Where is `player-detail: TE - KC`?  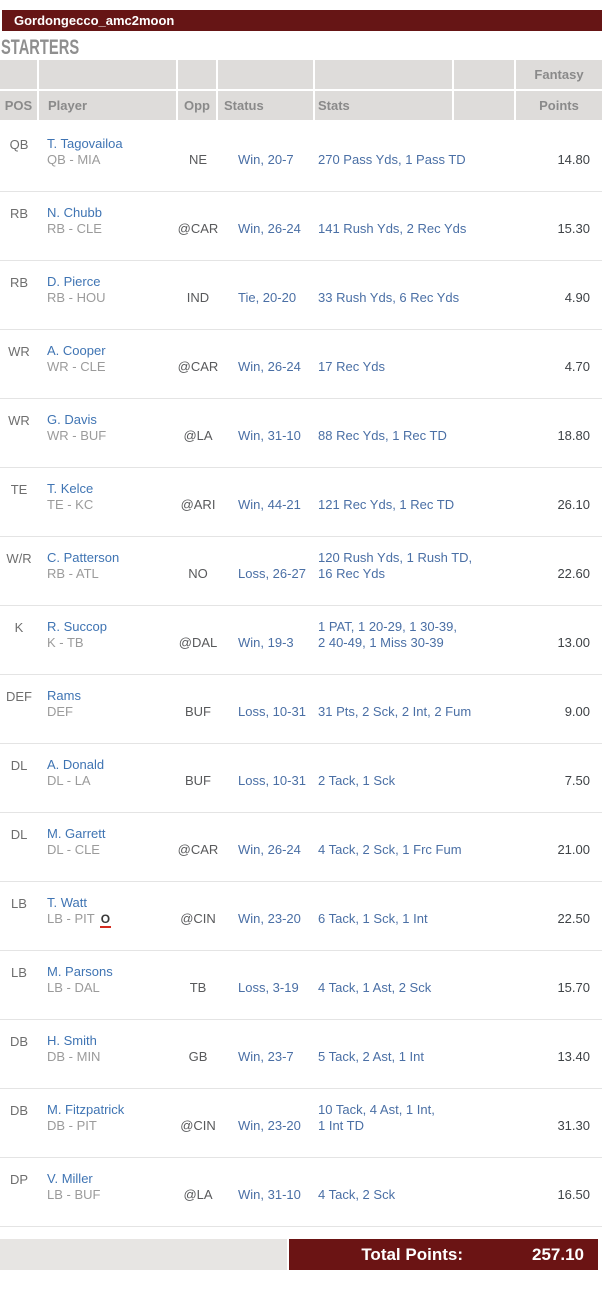 player-detail: TE - KC is located at coordinates (111, 505).